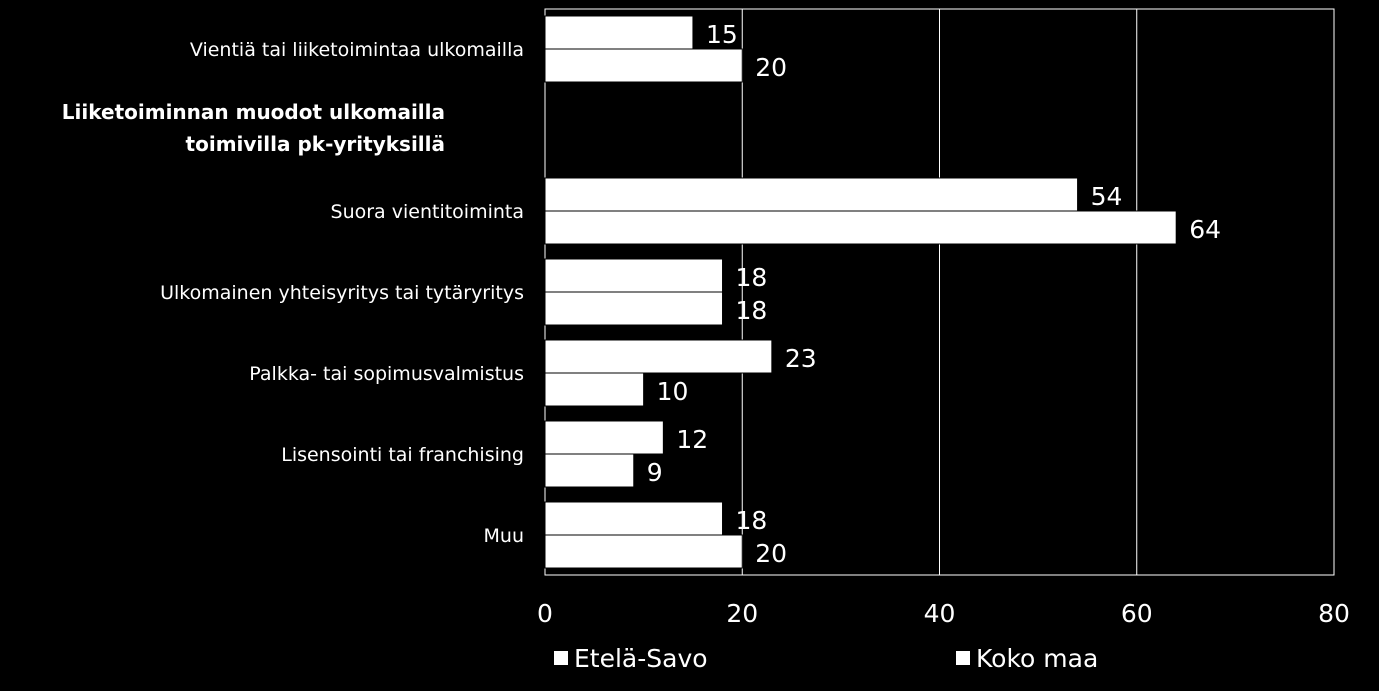 Image resolution: width=1379 pixels, height=691 pixels. What do you see at coordinates (357, 50) in the screenshot?
I see `category-label: Vientiä tai liiketoimintaa ulkomailla` at bounding box center [357, 50].